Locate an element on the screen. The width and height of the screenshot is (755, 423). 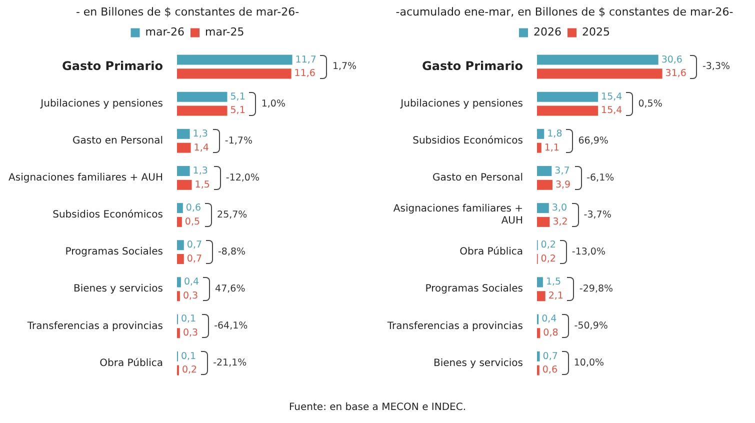
annotation: -12,0% is located at coordinates (243, 178).